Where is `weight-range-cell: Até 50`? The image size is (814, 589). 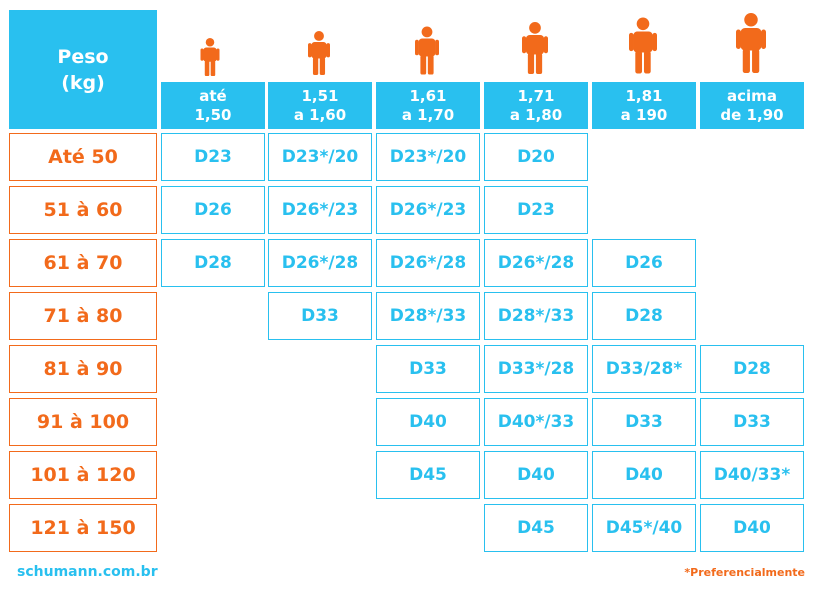 weight-range-cell: Até 50 is located at coordinates (83, 157).